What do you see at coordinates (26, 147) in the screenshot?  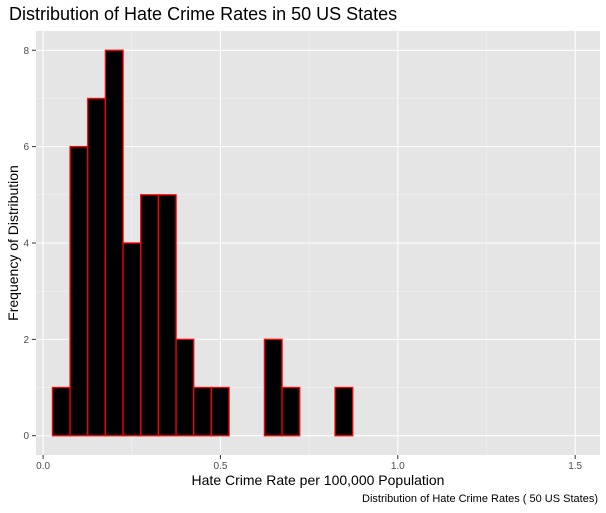 I see `y-tick-label: 6` at bounding box center [26, 147].